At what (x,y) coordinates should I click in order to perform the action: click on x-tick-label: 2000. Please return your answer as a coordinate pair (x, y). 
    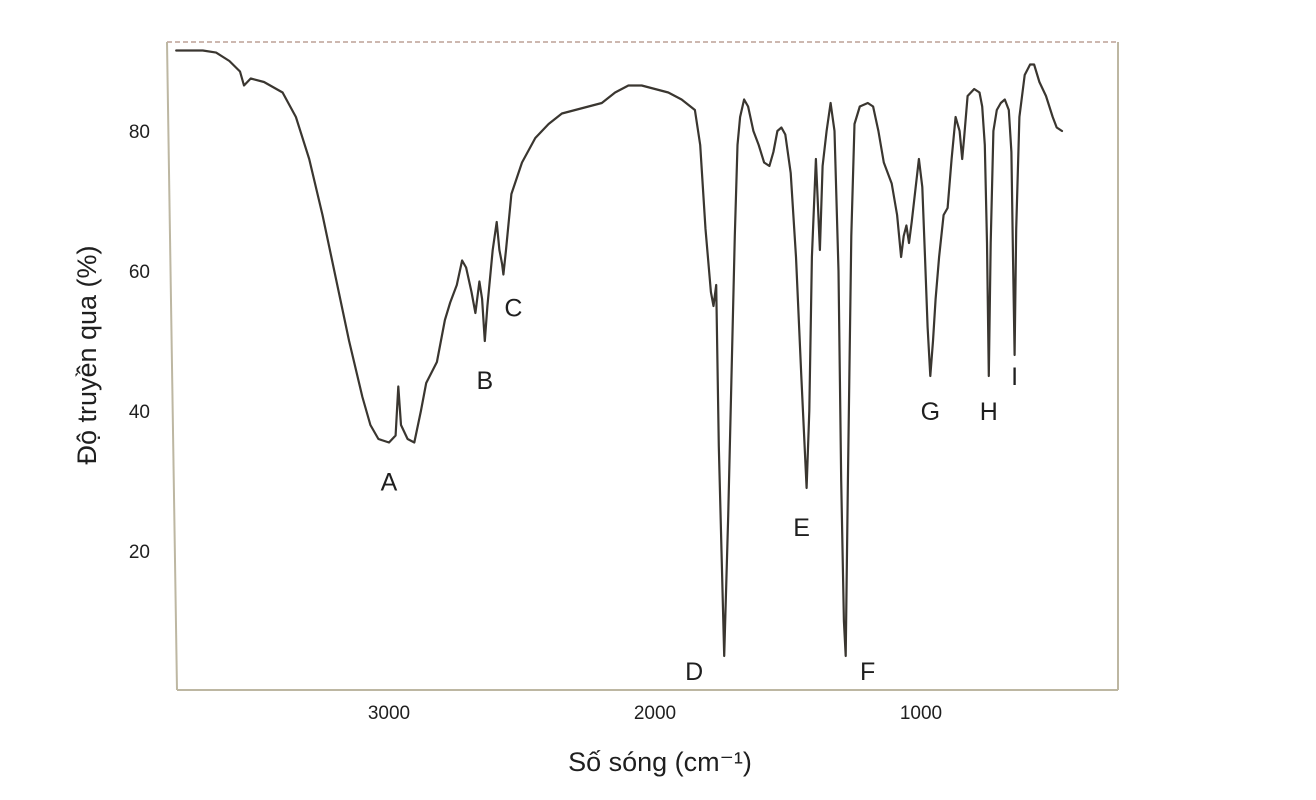
    Looking at the image, I should click on (655, 713).